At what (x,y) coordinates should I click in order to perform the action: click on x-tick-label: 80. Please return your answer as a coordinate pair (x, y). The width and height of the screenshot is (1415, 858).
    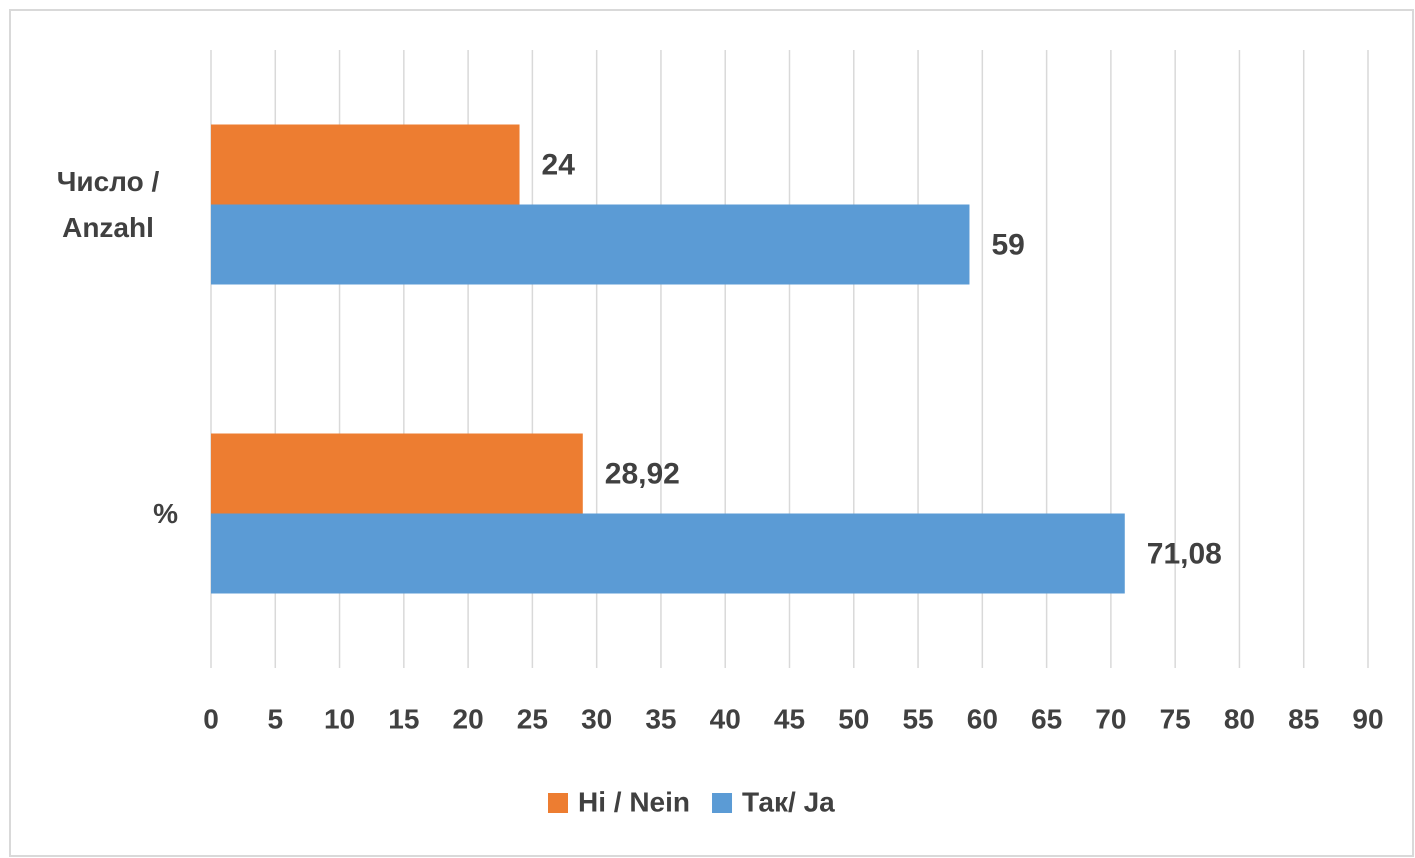
    Looking at the image, I should click on (1239, 718).